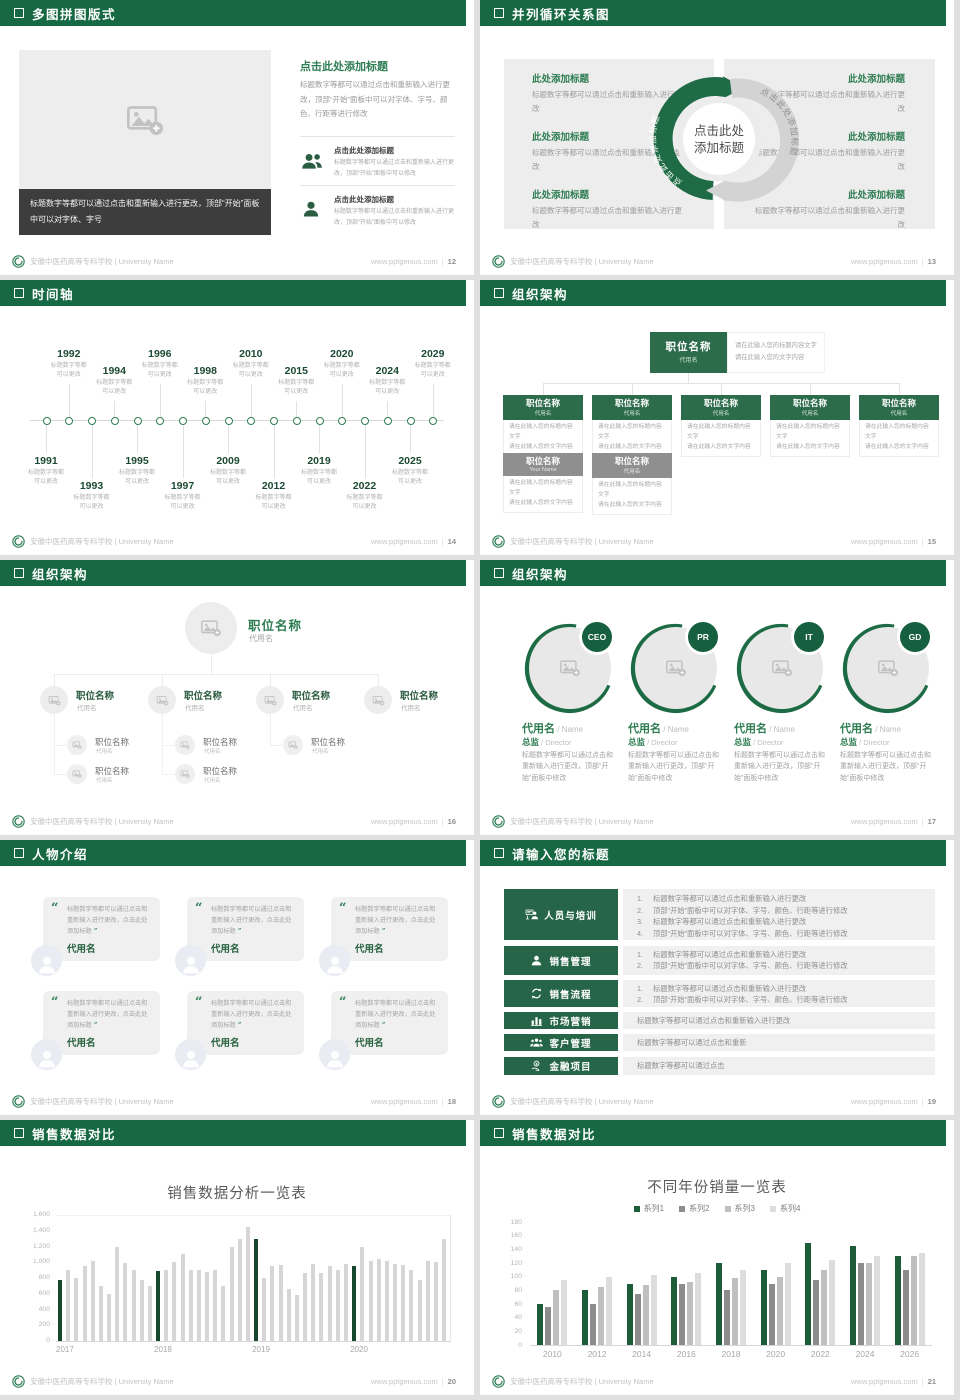  Describe the element at coordinates (518, 1331) in the screenshot. I see `y-tick-label: 20` at that location.